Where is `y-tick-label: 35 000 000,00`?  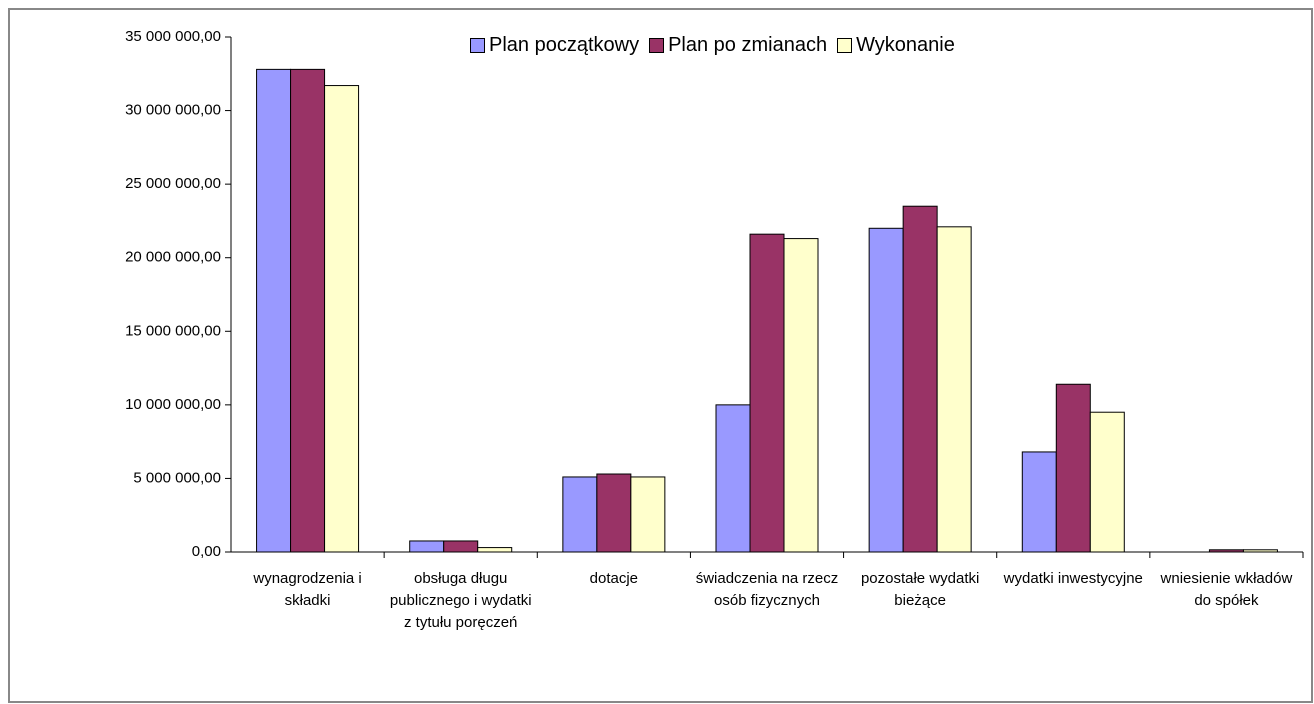 y-tick-label: 35 000 000,00 is located at coordinates (173, 36).